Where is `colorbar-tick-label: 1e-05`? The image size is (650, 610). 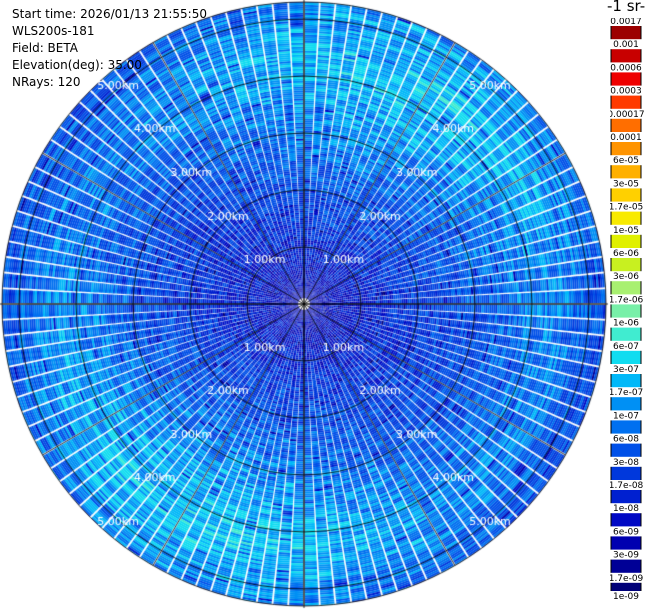 colorbar-tick-label: 1e-05 is located at coordinates (626, 231).